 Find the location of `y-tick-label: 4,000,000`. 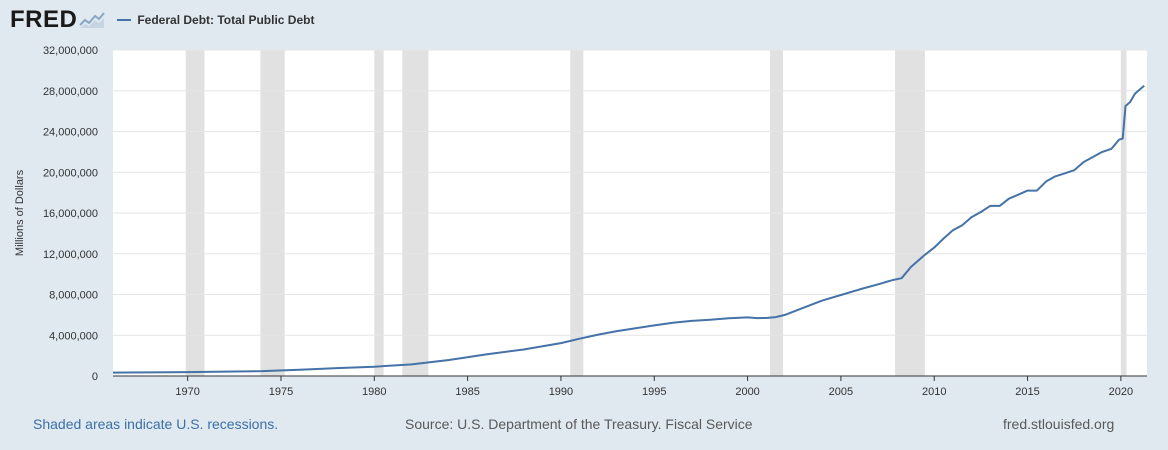

y-tick-label: 4,000,000 is located at coordinates (73, 336).